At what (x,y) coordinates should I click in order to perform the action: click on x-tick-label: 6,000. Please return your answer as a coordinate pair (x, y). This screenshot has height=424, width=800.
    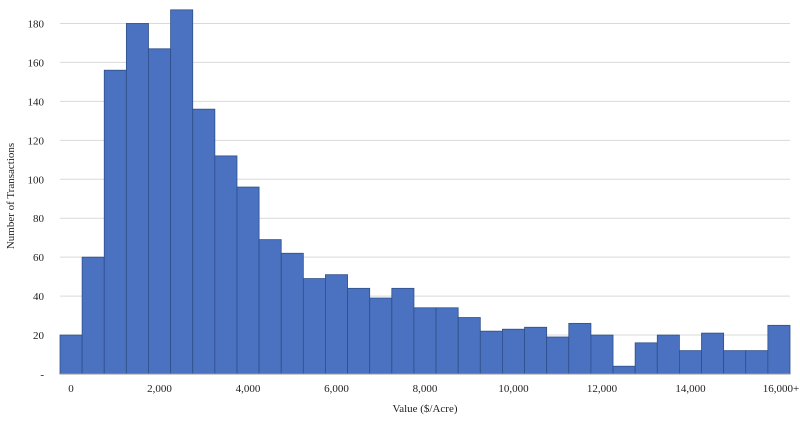
    Looking at the image, I should click on (336, 389).